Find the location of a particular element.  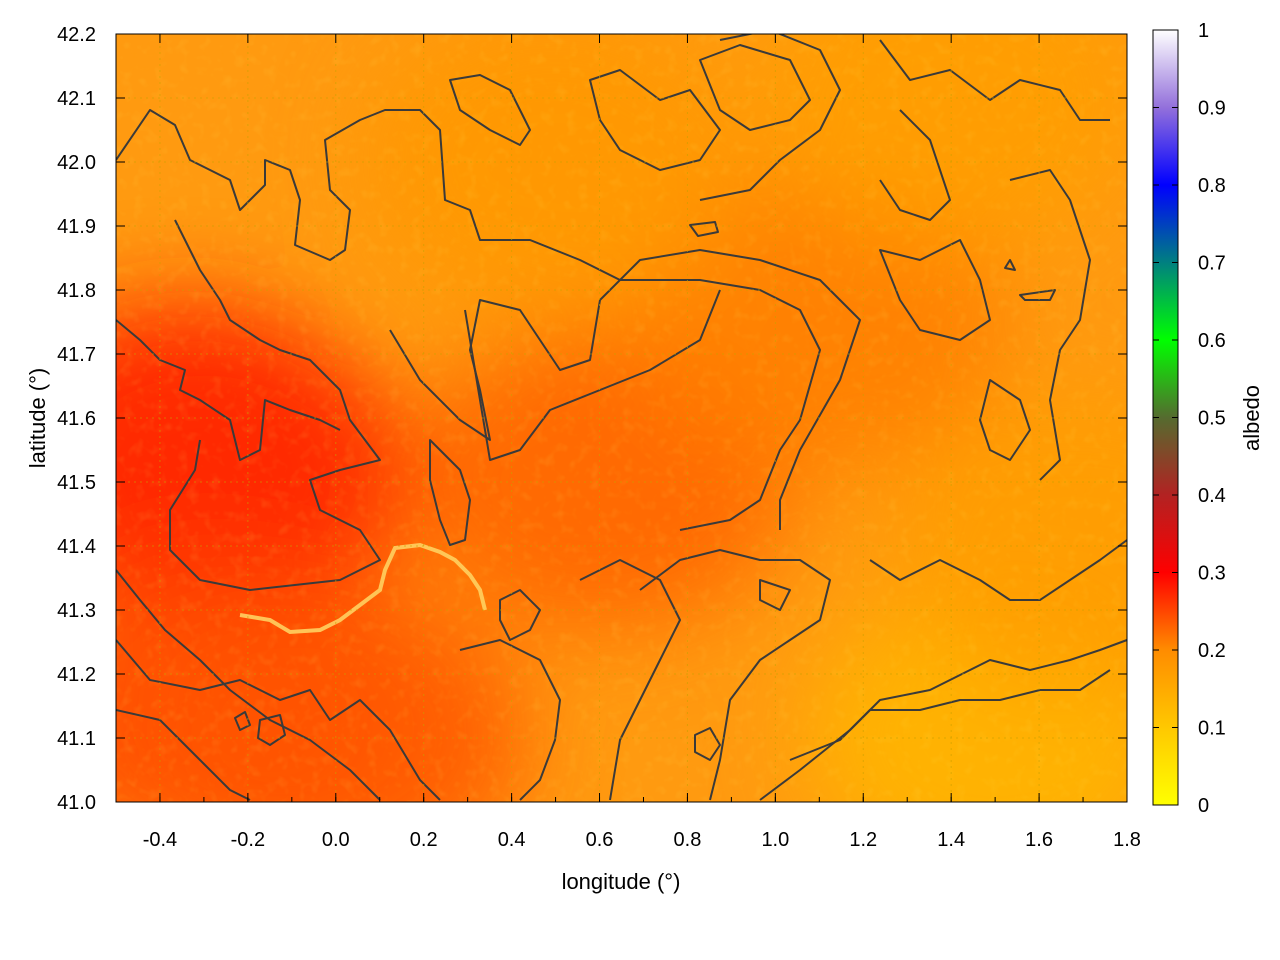

colorbar-tick-label: 0.7 is located at coordinates (1212, 264).